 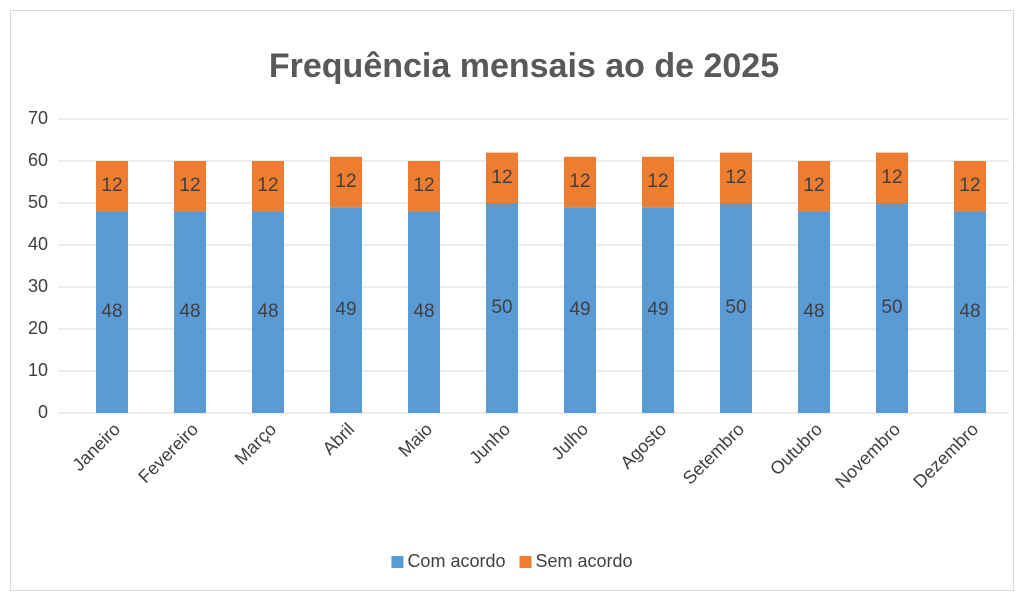 I want to click on y-tick-label: 60, so click(x=38, y=160).